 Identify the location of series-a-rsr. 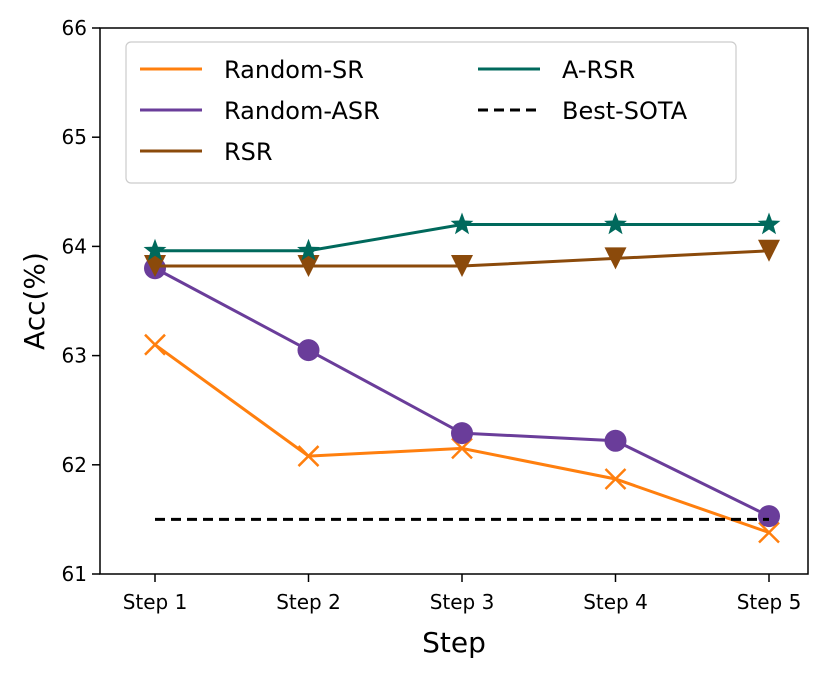
(462, 236).